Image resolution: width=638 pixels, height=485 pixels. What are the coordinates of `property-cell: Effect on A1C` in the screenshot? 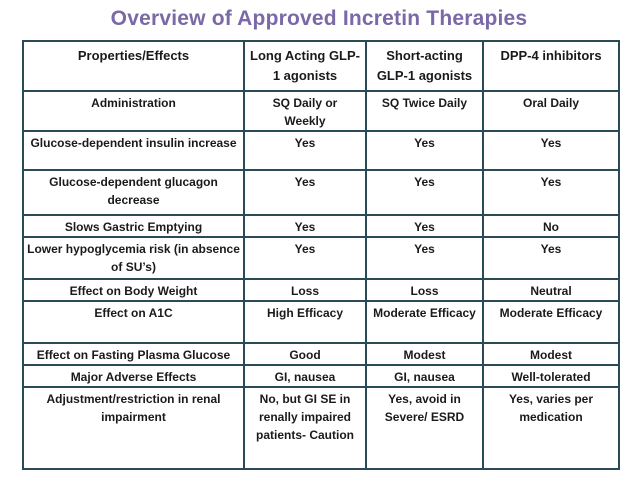 It's located at (133, 322).